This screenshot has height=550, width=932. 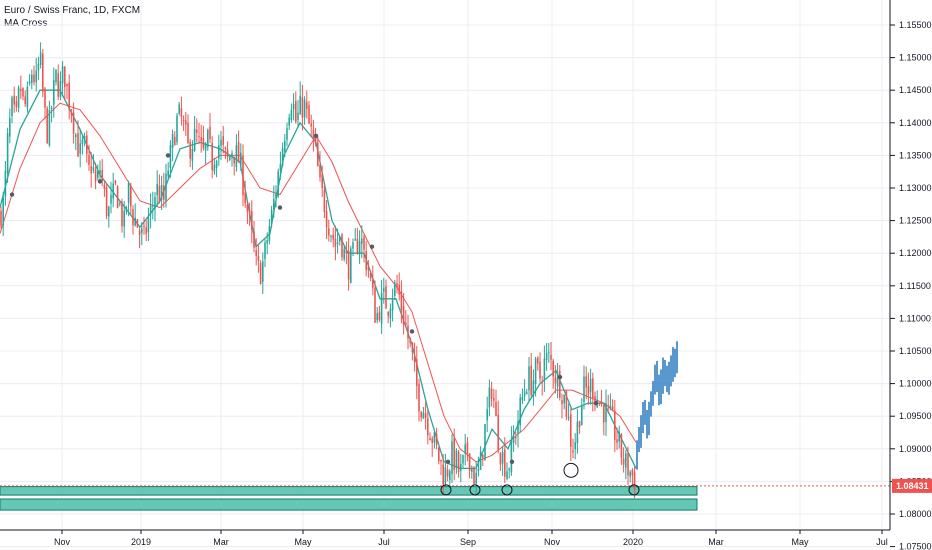 What do you see at coordinates (633, 542) in the screenshot?
I see `x-tick-label: 2020` at bounding box center [633, 542].